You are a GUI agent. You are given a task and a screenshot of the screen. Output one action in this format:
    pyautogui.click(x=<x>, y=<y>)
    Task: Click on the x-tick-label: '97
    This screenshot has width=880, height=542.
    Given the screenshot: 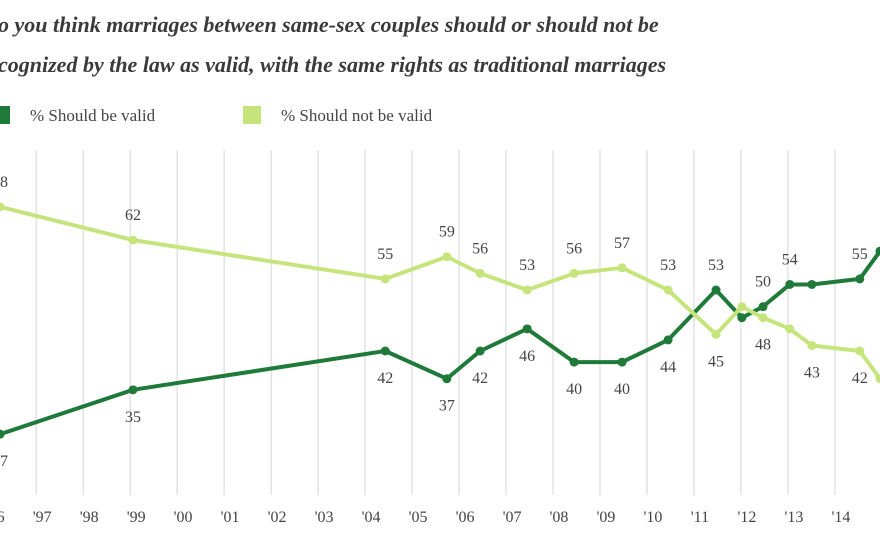 What is the action you would take?
    pyautogui.click(x=42, y=517)
    